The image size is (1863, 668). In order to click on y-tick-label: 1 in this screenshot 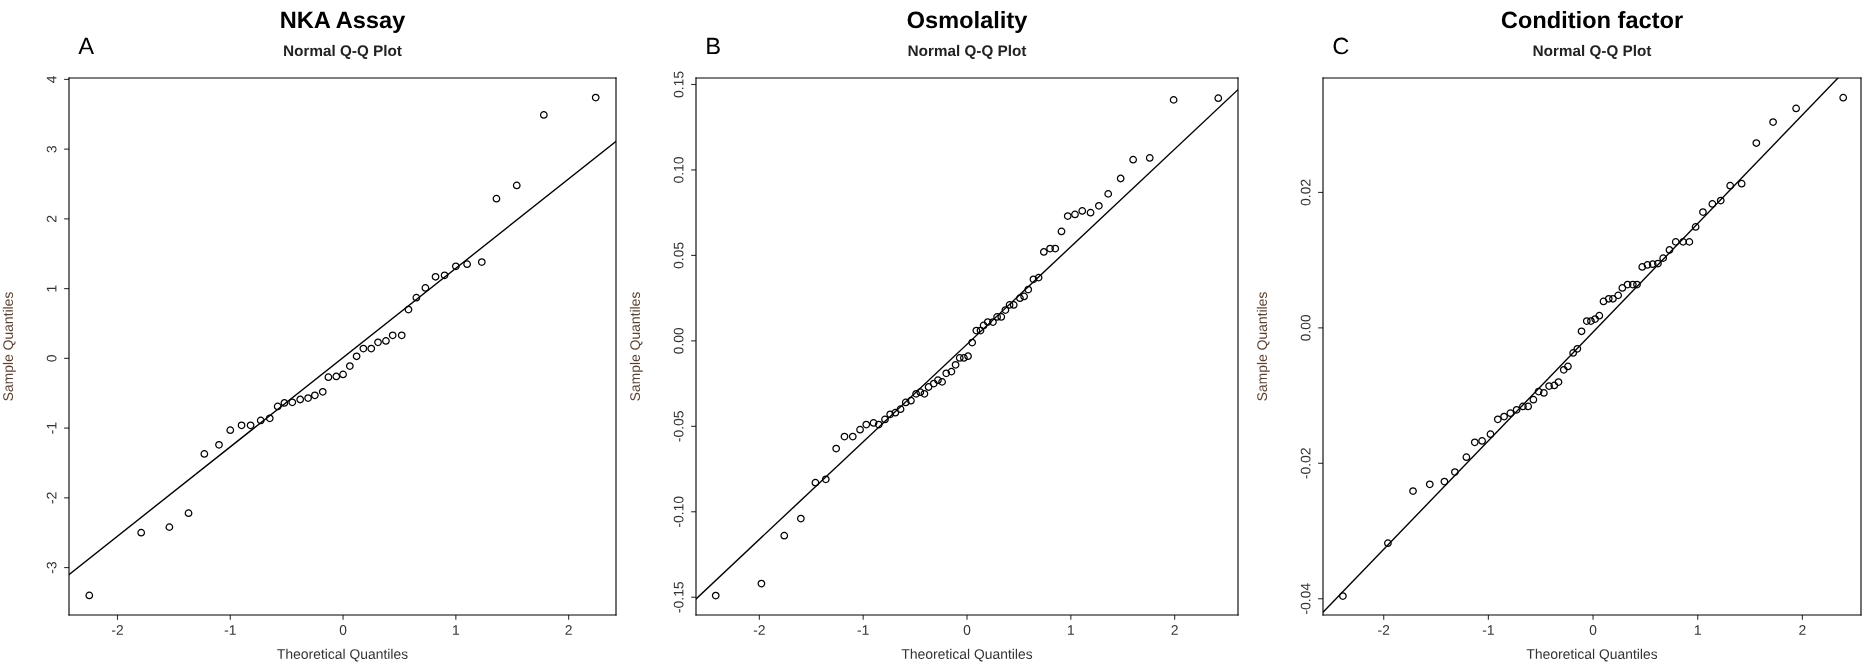, I will do `click(51, 288)`.